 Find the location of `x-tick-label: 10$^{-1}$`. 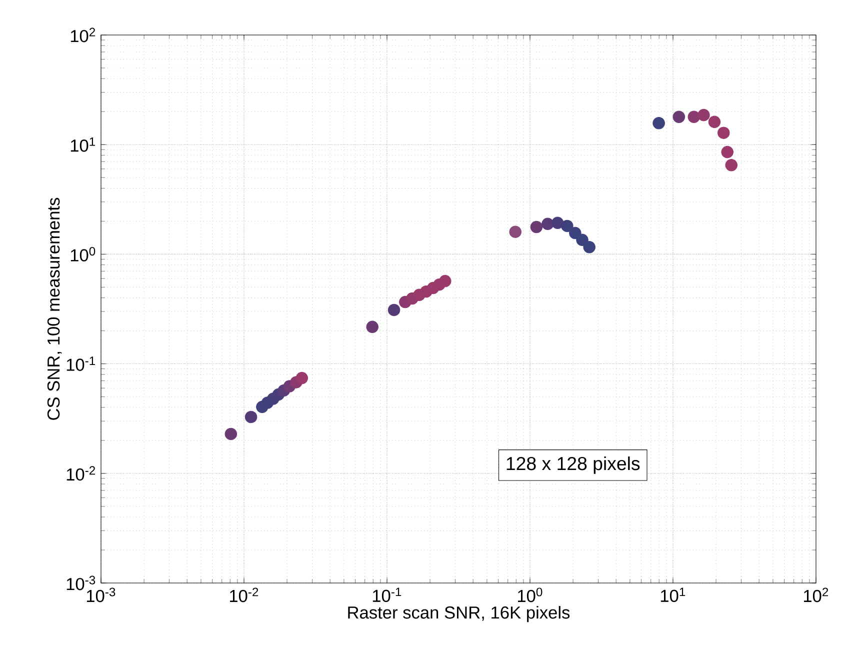

x-tick-label: 10$^{-1}$ is located at coordinates (387, 595).